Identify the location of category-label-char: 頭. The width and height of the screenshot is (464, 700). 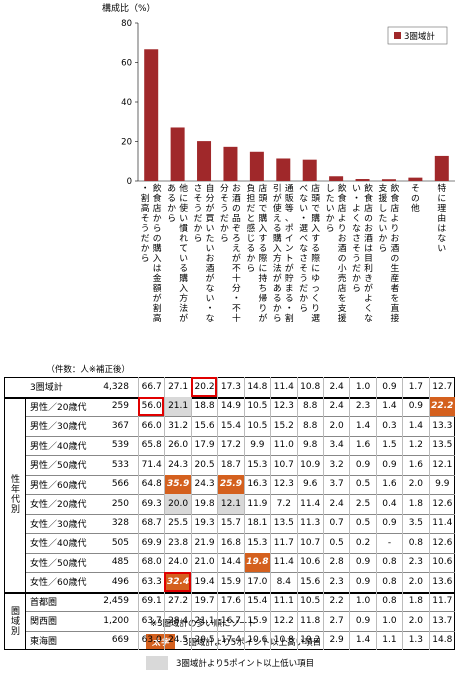
(315, 198).